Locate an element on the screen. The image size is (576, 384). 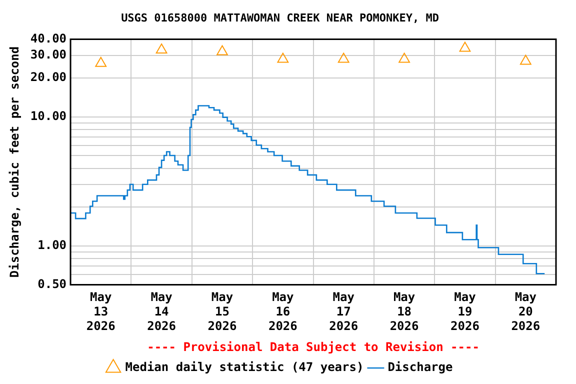
x-tick-label: May 13 2026 is located at coordinates (101, 311).